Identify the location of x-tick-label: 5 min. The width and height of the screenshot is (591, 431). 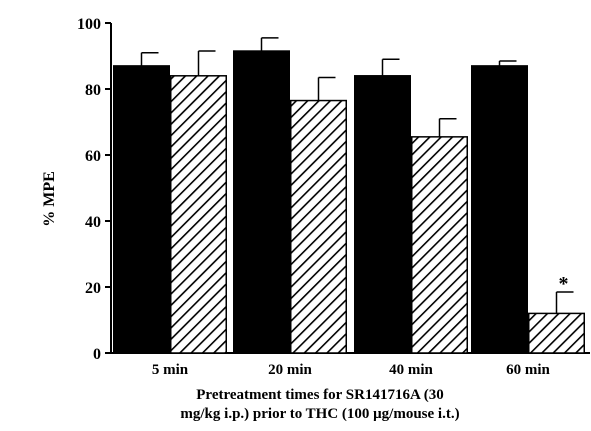
(170, 370).